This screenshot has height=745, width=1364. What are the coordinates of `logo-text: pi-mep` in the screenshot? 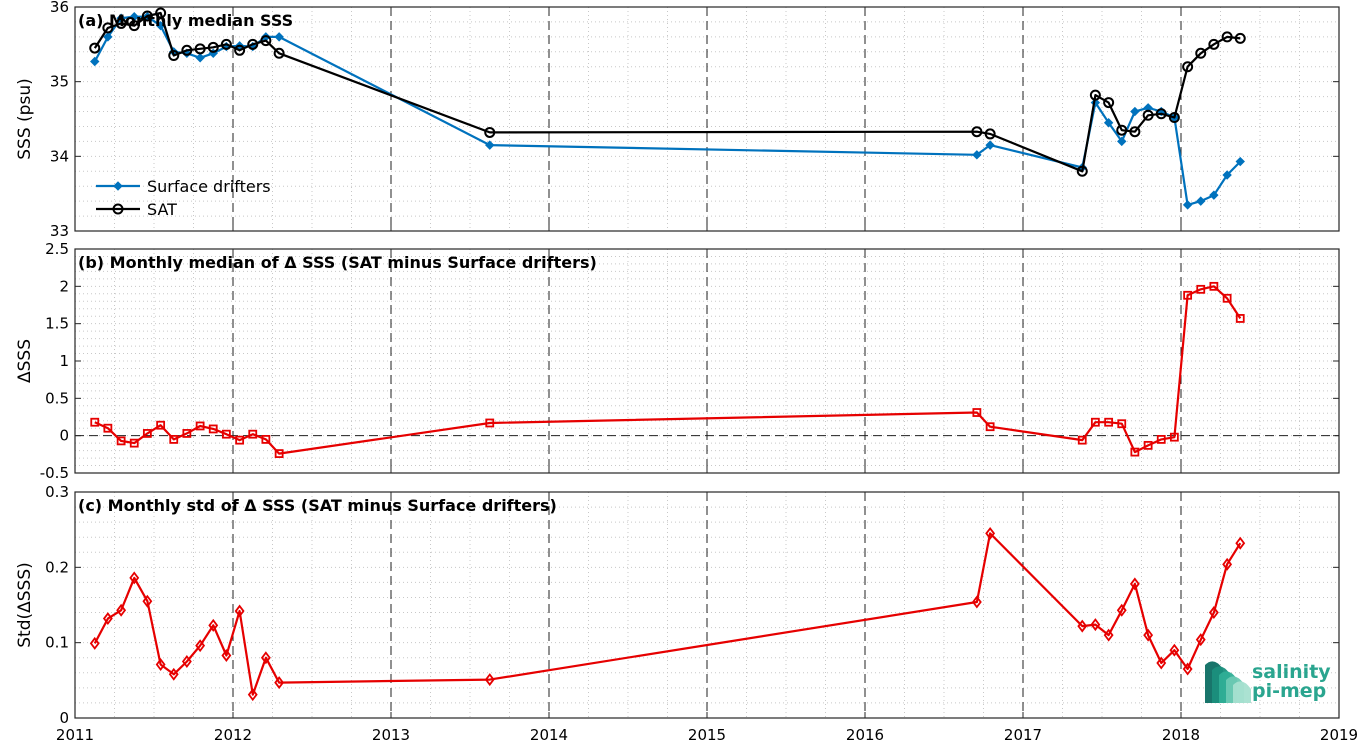 It's located at (1289, 691).